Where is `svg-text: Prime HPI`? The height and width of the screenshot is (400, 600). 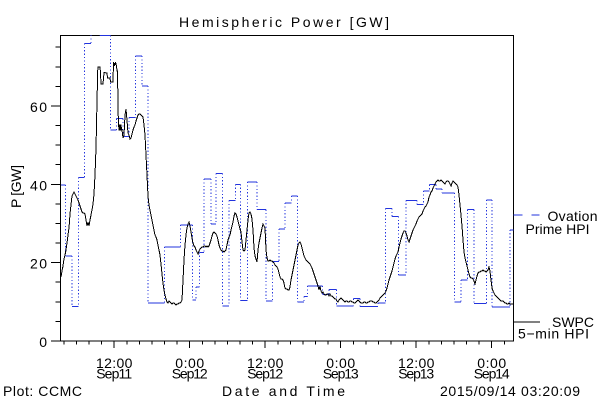 svg-text: Prime HPI is located at coordinates (558, 229).